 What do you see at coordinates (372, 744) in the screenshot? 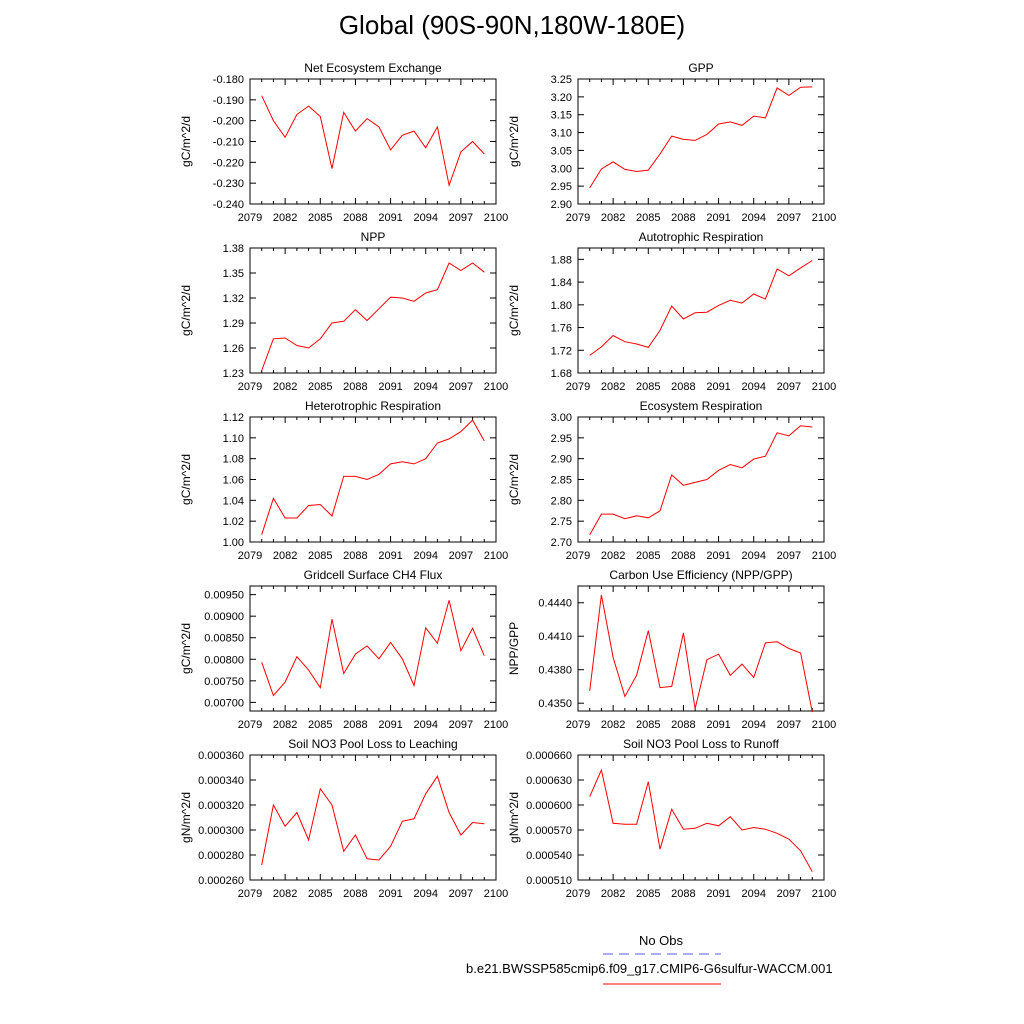
I see `panel-title: Soil NO3 Pool Loss to Leaching` at bounding box center [372, 744].